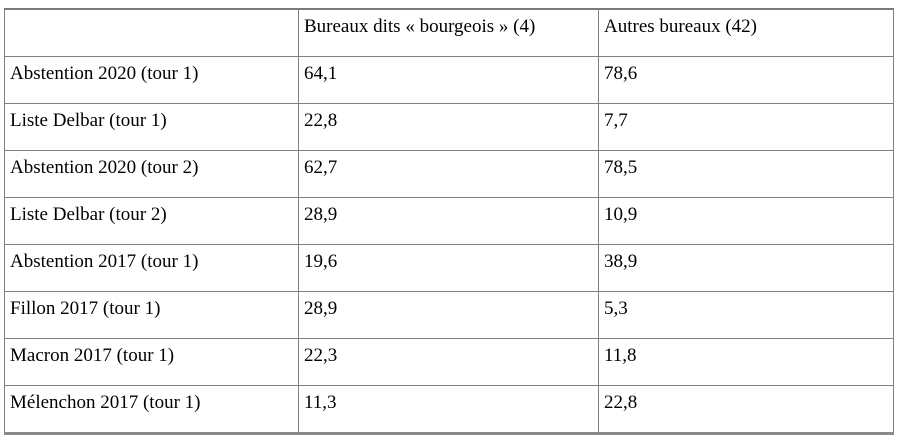 Image resolution: width=900 pixels, height=441 pixels. I want to click on value-cell: 78,5, so click(746, 174).